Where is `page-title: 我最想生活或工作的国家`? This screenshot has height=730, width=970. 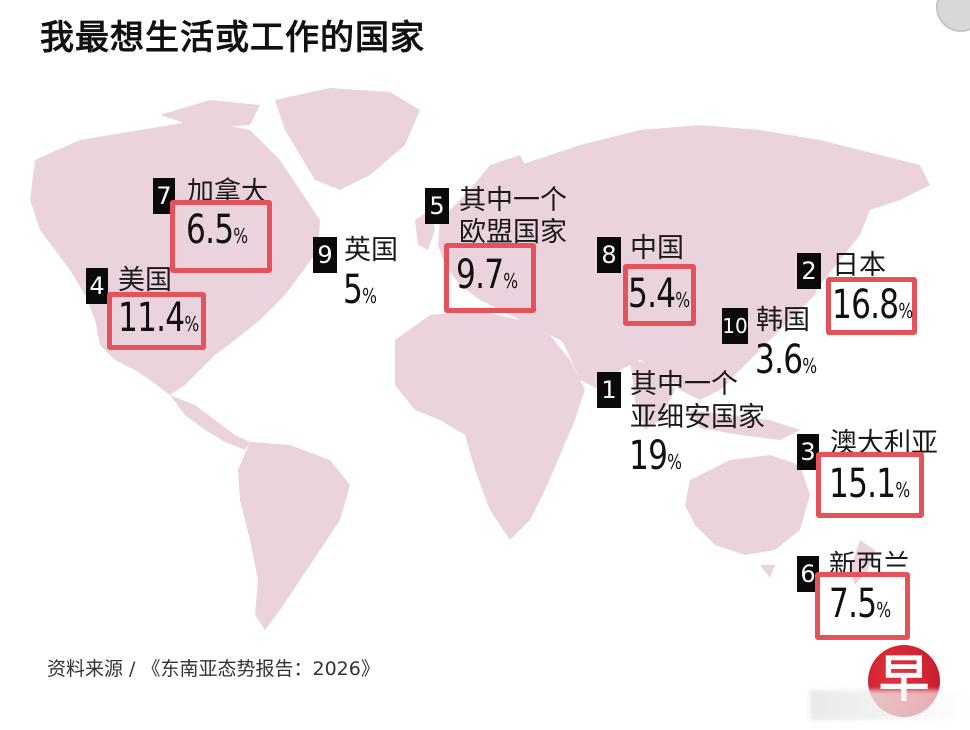 page-title: 我最想生活或工作的国家 is located at coordinates (232, 38).